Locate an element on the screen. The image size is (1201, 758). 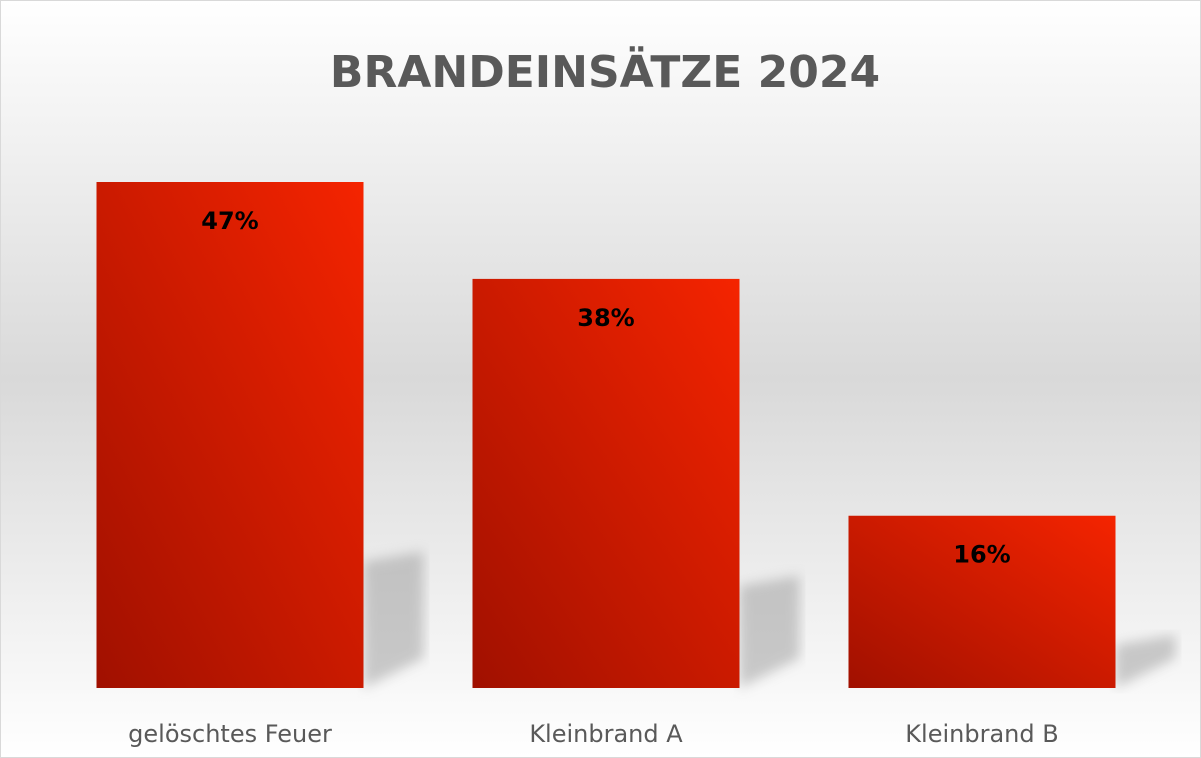
x-tick-label: Kleinbrand B is located at coordinates (981, 734).